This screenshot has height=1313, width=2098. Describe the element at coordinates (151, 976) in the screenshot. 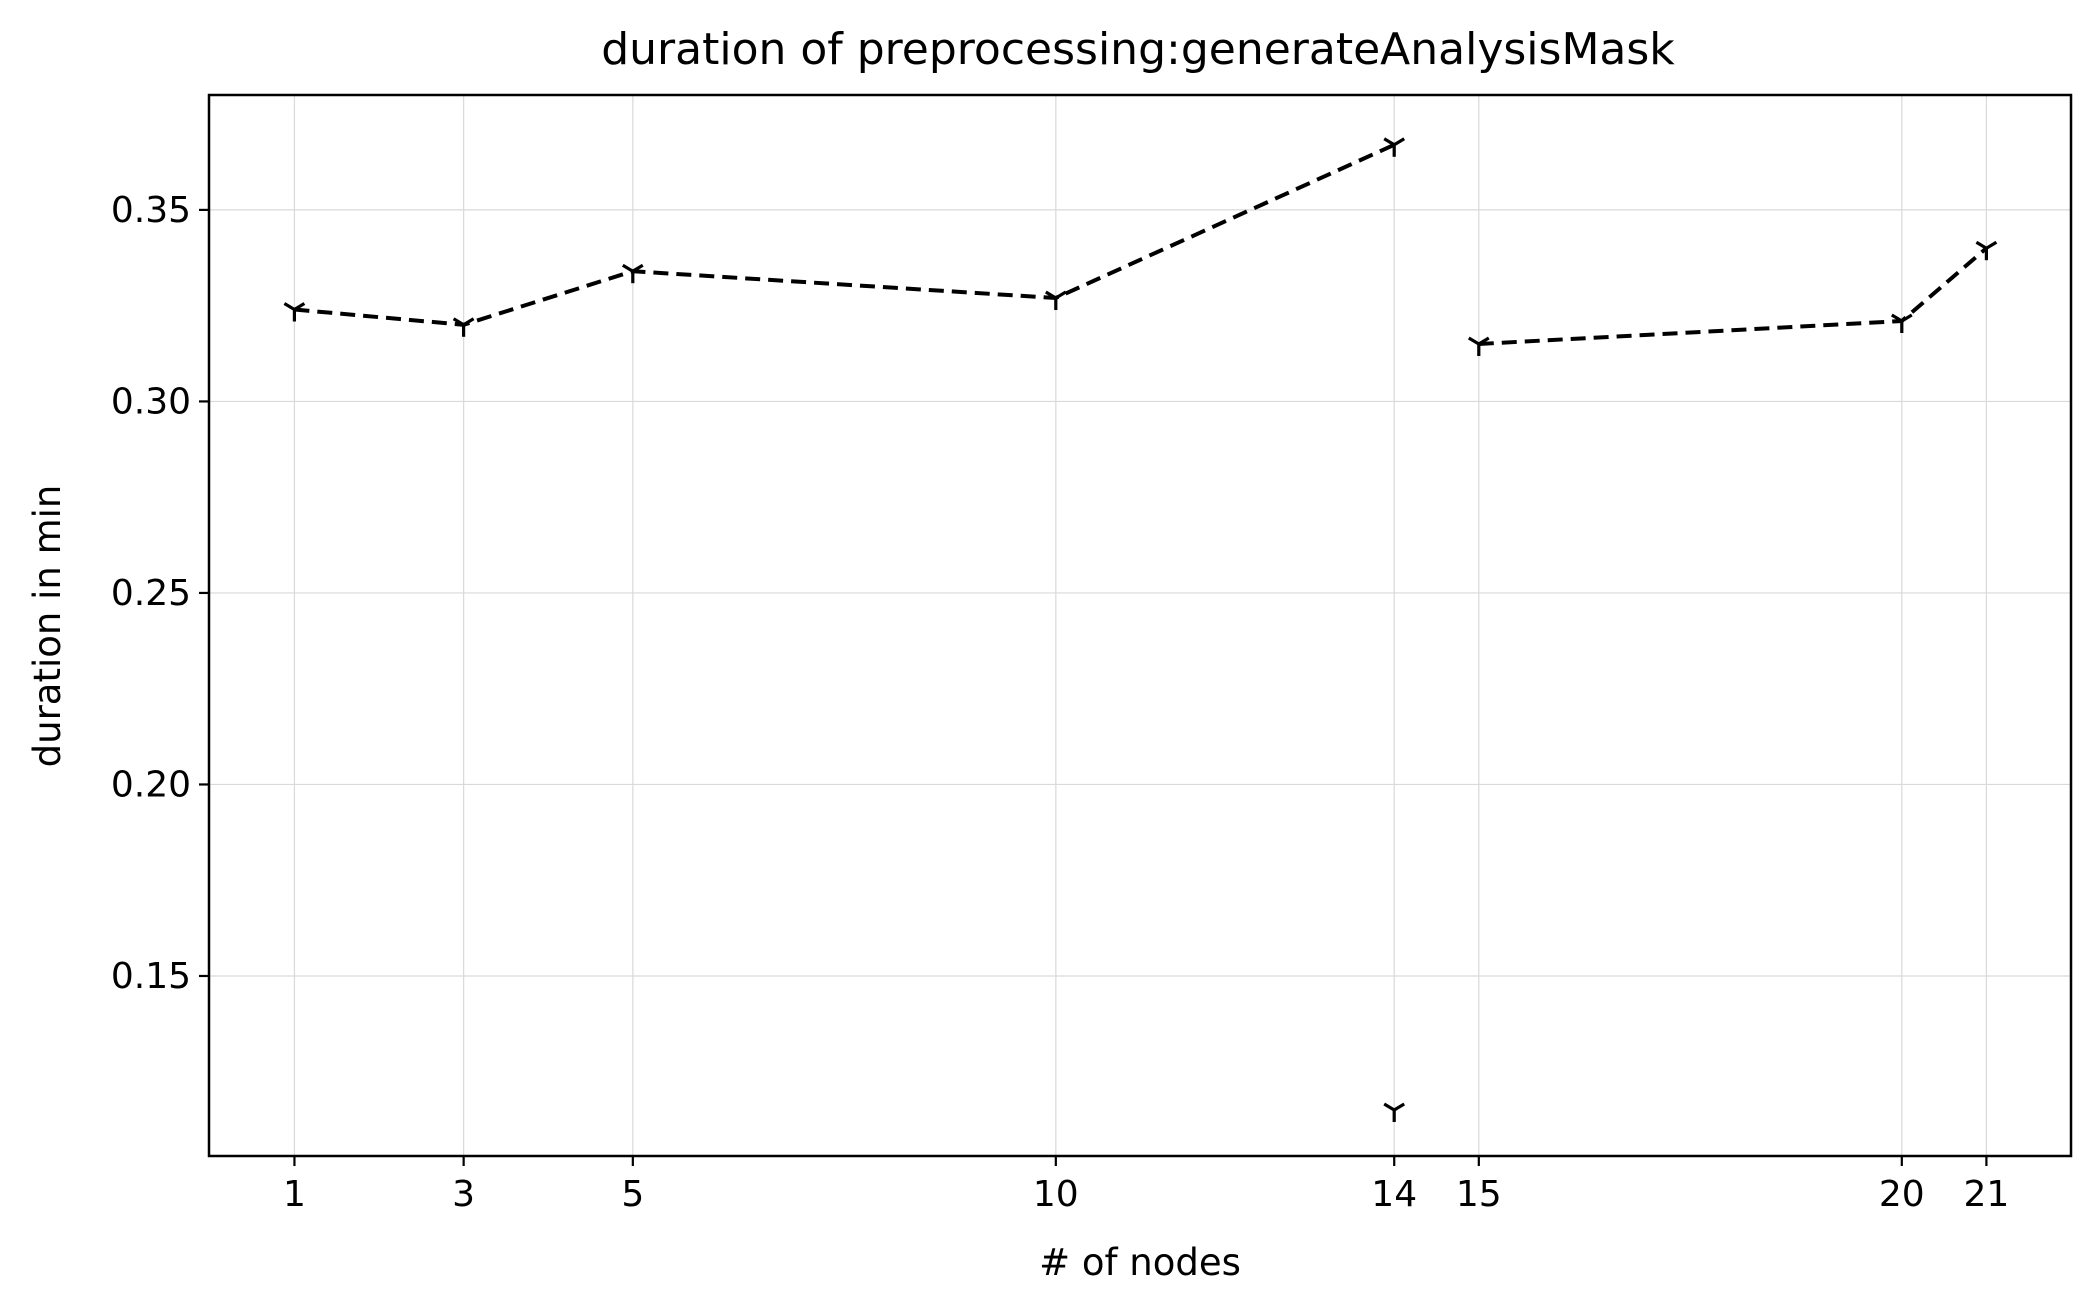

I see `y-tick-label: 0.15` at that location.